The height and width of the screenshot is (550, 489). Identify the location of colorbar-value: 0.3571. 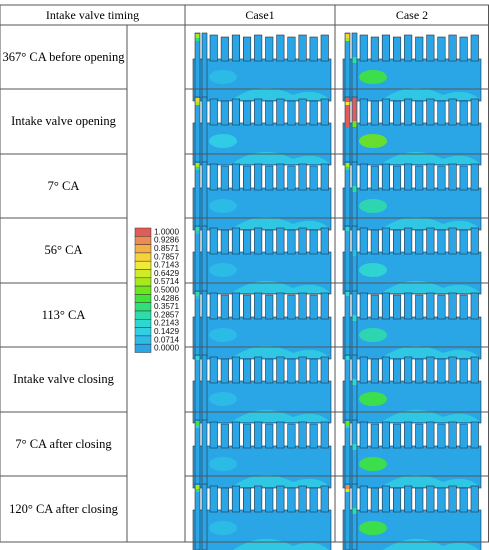
(166, 306).